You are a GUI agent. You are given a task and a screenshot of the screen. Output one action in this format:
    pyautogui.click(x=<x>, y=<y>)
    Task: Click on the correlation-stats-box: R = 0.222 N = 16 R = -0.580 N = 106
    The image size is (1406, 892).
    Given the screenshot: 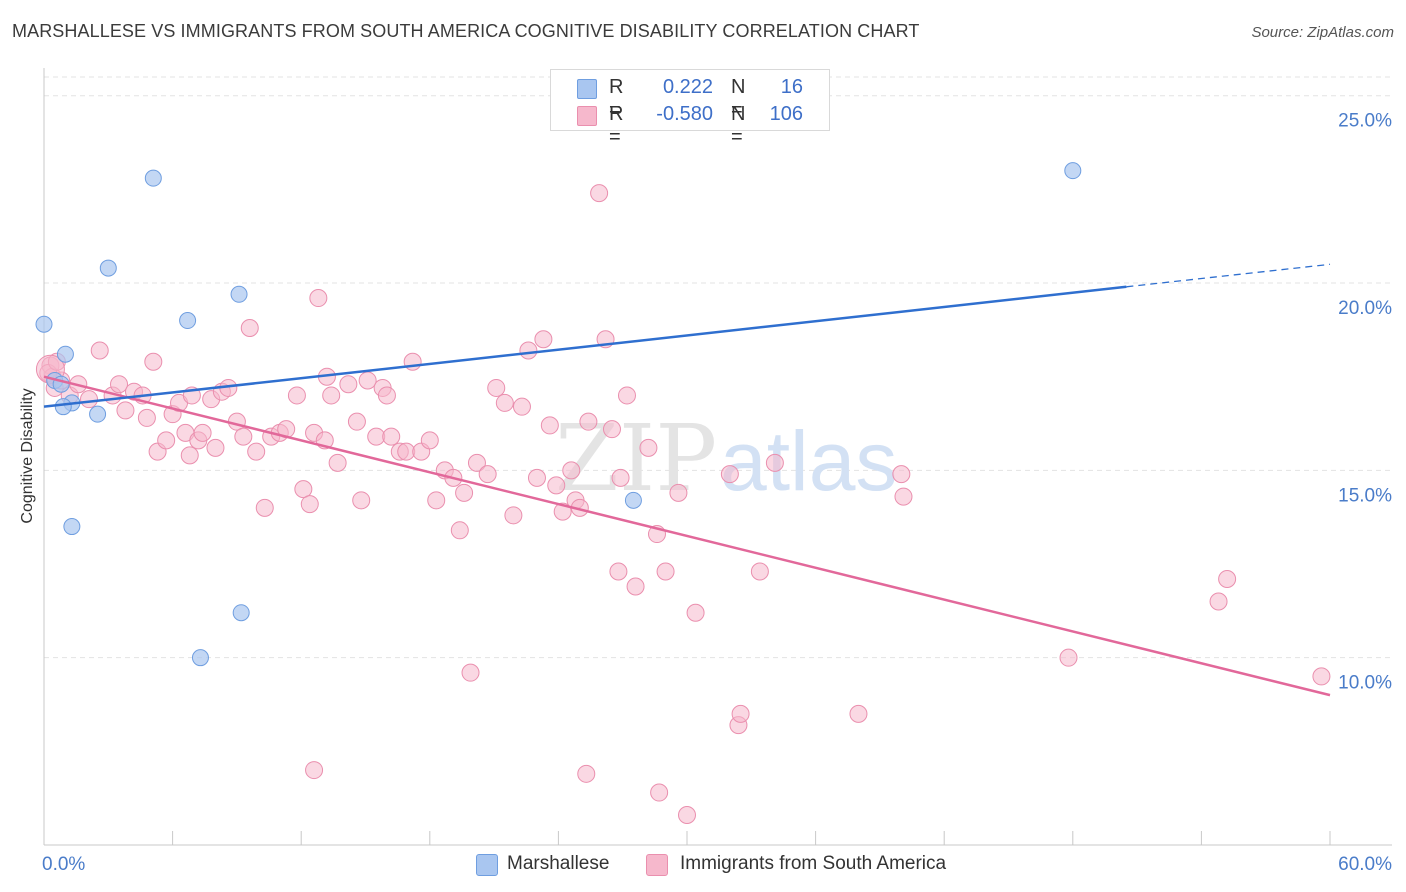 What is the action you would take?
    pyautogui.click(x=690, y=108)
    